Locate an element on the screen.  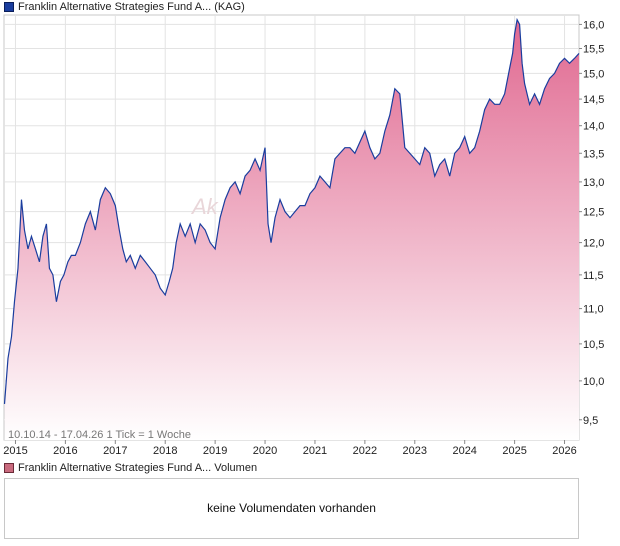
x-tick-label: 2025 is located at coordinates (514, 451).